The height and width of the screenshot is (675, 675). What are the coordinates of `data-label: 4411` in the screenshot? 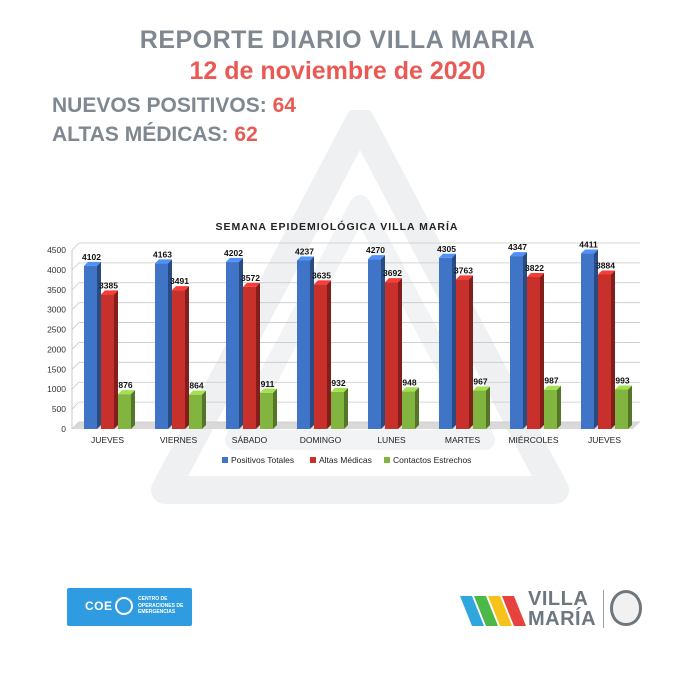 It's located at (588, 245).